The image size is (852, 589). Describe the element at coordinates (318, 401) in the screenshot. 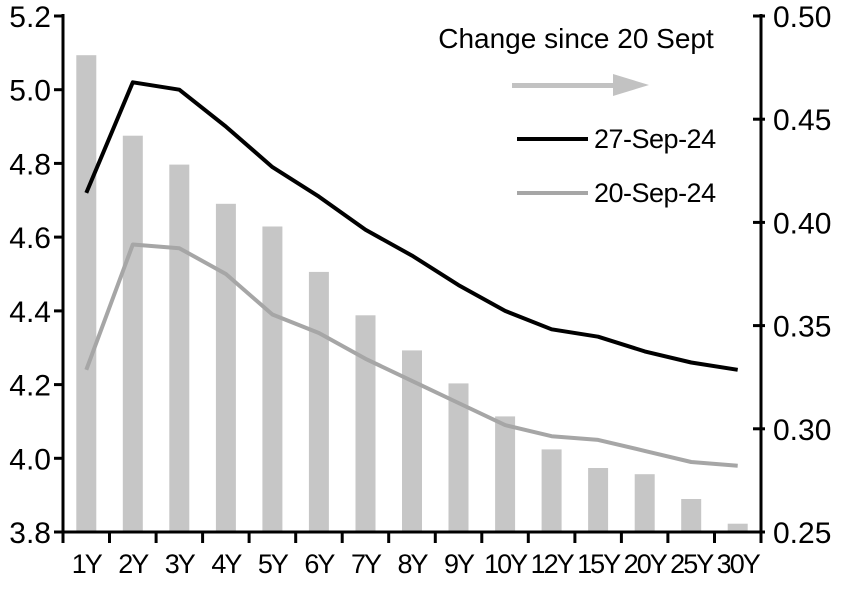

I see `bar-6Y` at that location.